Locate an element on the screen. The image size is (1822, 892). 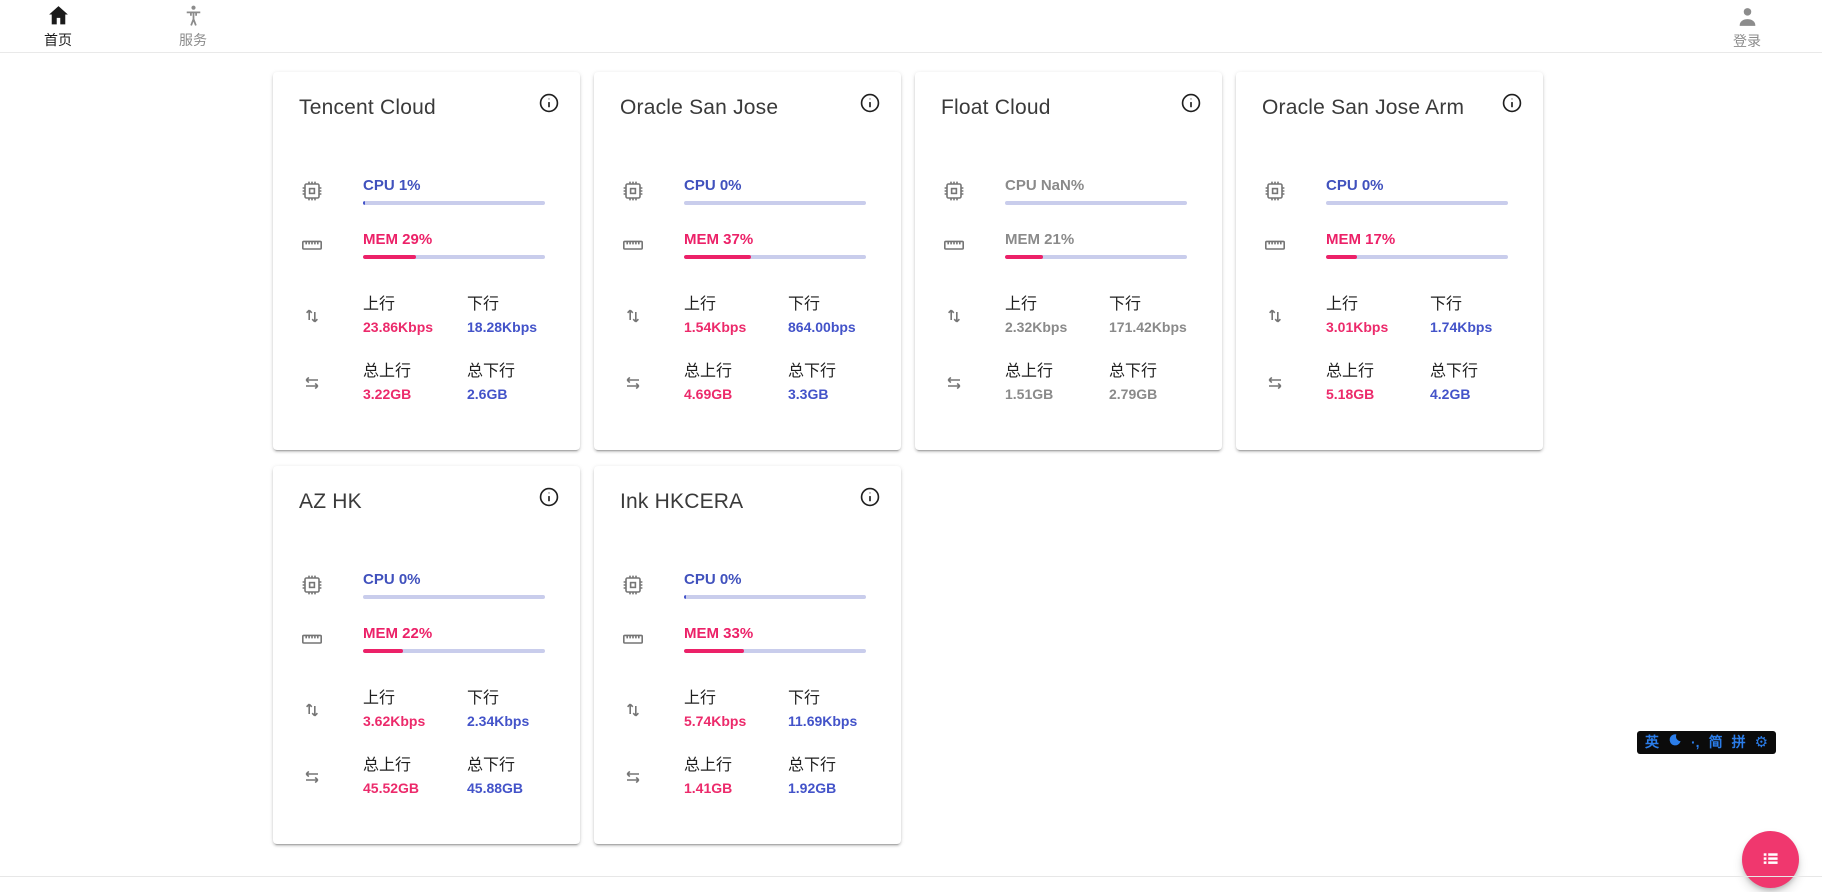
download-rate: 11.69Kbps is located at coordinates (823, 721).